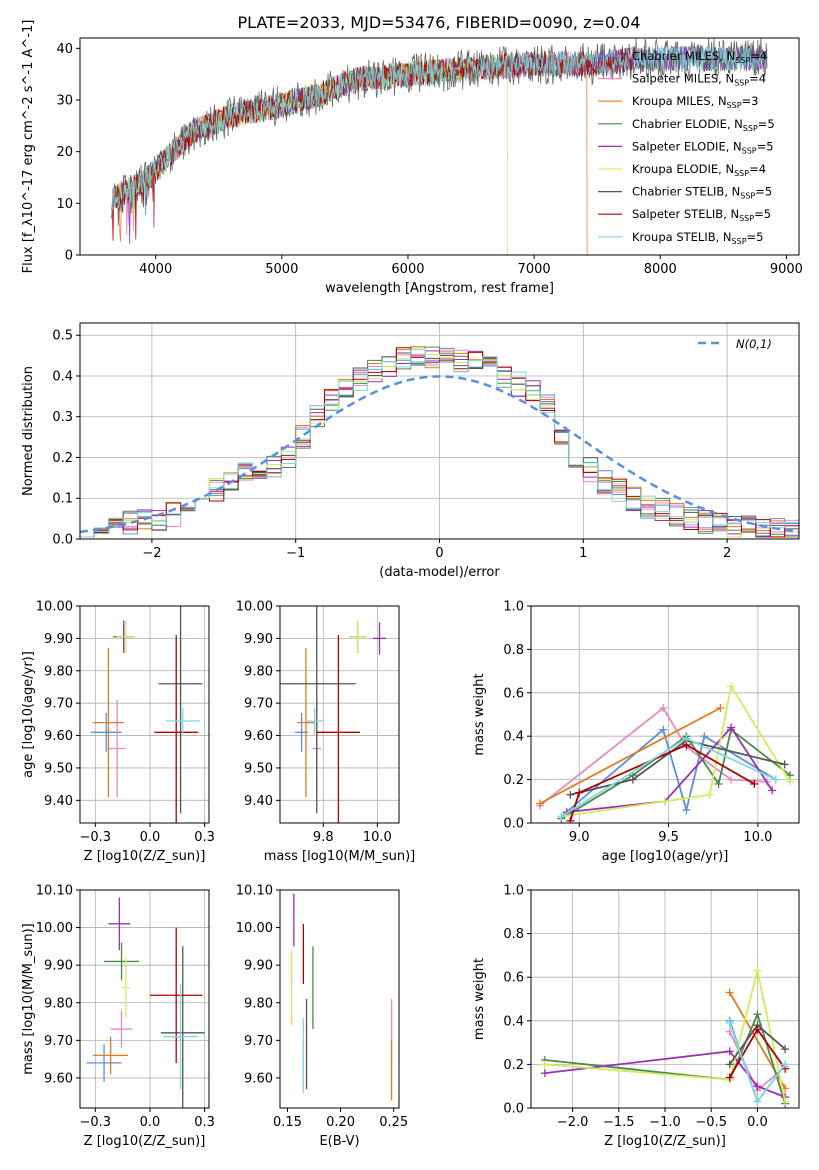 The width and height of the screenshot is (819, 1170). What do you see at coordinates (281, 269) in the screenshot?
I see `x-tick-label: 5000` at bounding box center [281, 269].